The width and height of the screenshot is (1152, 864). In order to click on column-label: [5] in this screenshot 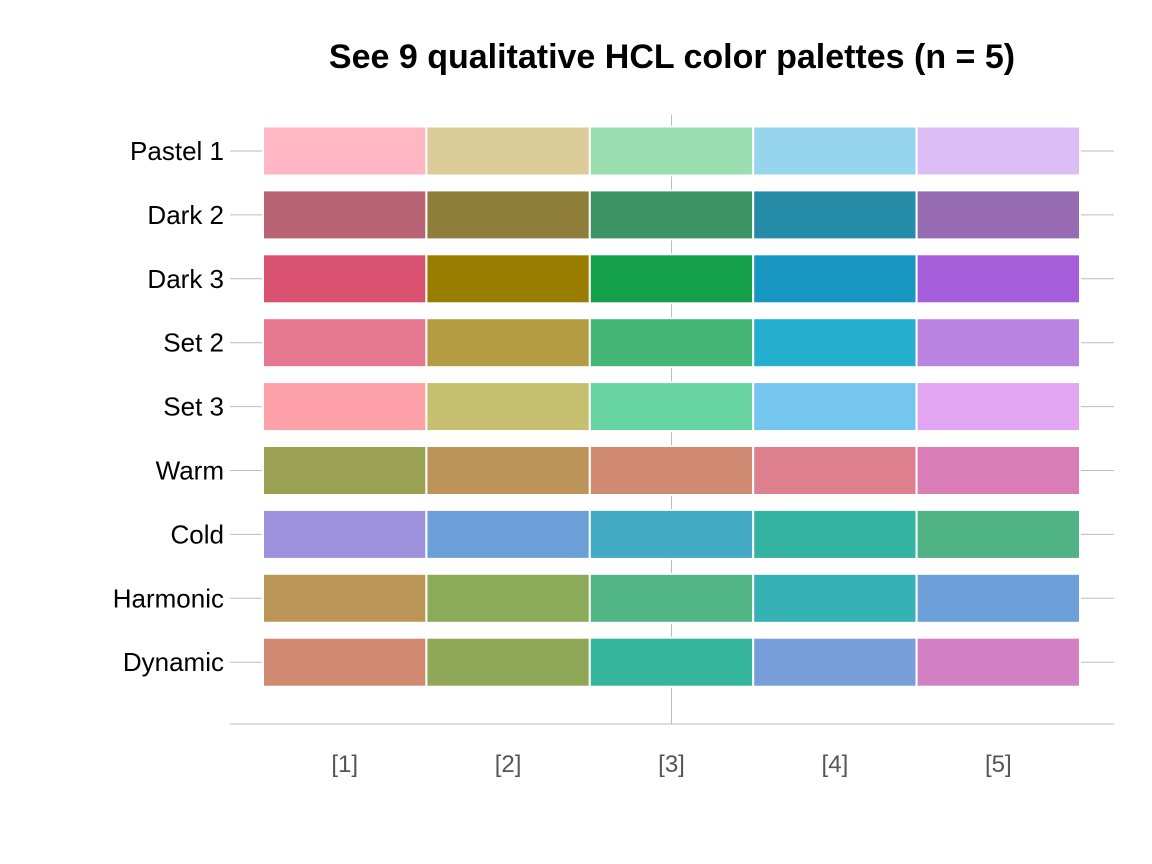, I will do `click(998, 764)`.